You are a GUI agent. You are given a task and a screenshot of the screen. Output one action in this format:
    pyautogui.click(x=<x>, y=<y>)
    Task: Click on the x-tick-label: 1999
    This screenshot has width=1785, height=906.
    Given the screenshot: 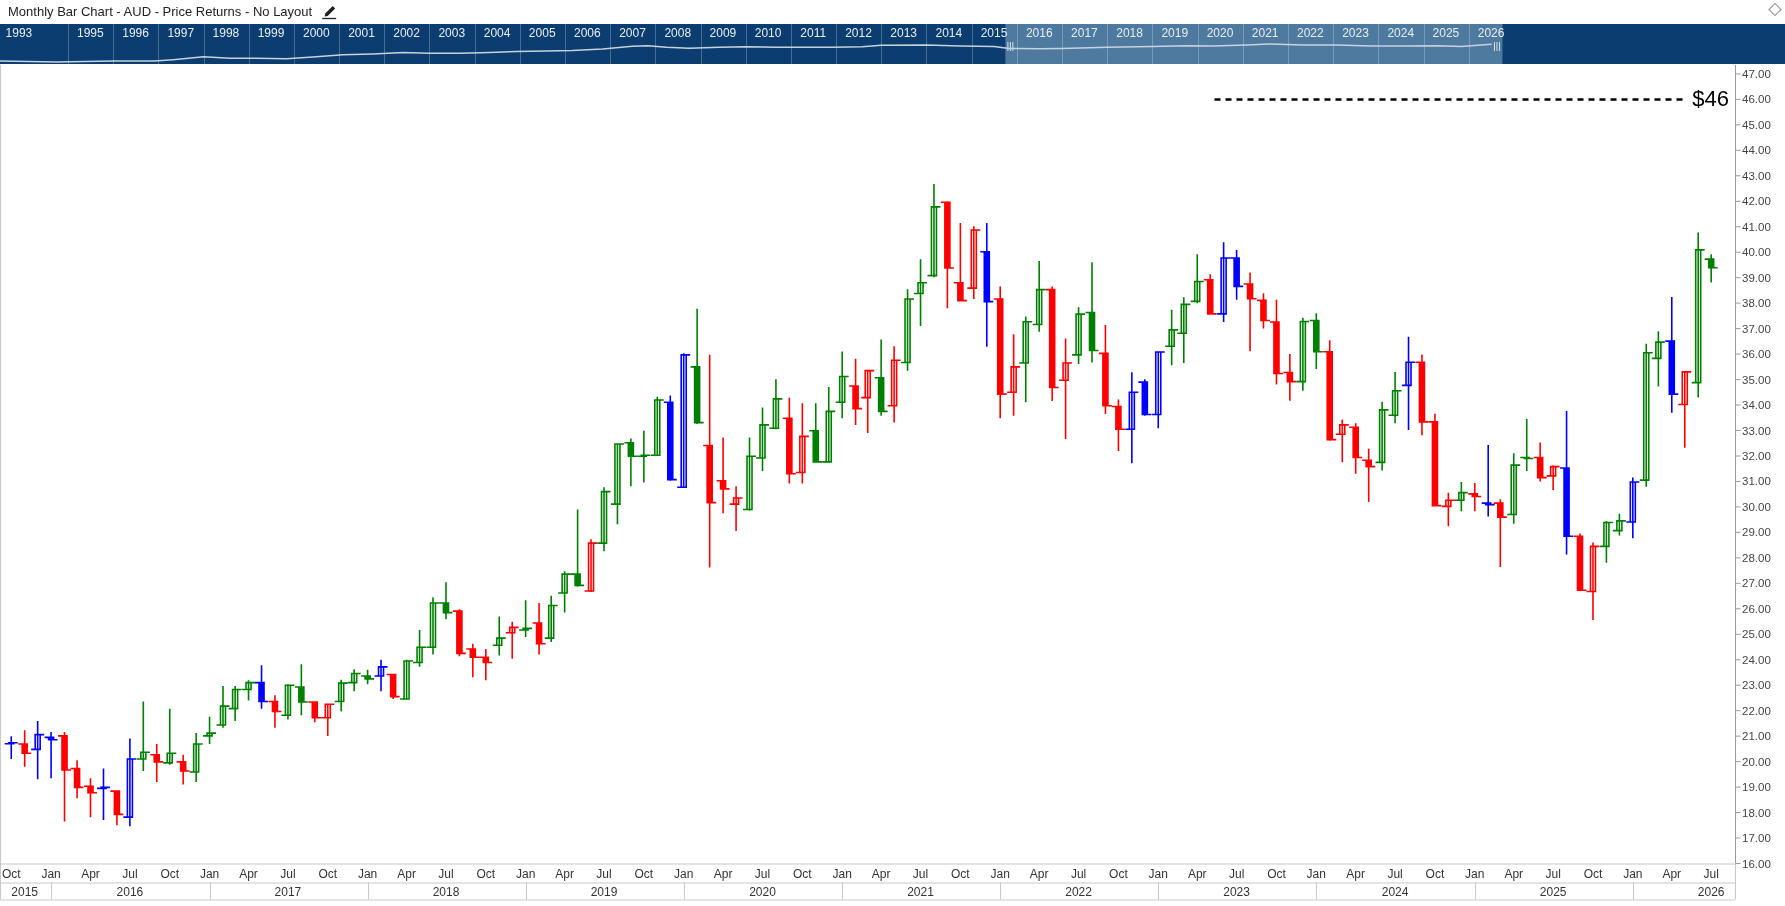 What is the action you would take?
    pyautogui.click(x=271, y=33)
    